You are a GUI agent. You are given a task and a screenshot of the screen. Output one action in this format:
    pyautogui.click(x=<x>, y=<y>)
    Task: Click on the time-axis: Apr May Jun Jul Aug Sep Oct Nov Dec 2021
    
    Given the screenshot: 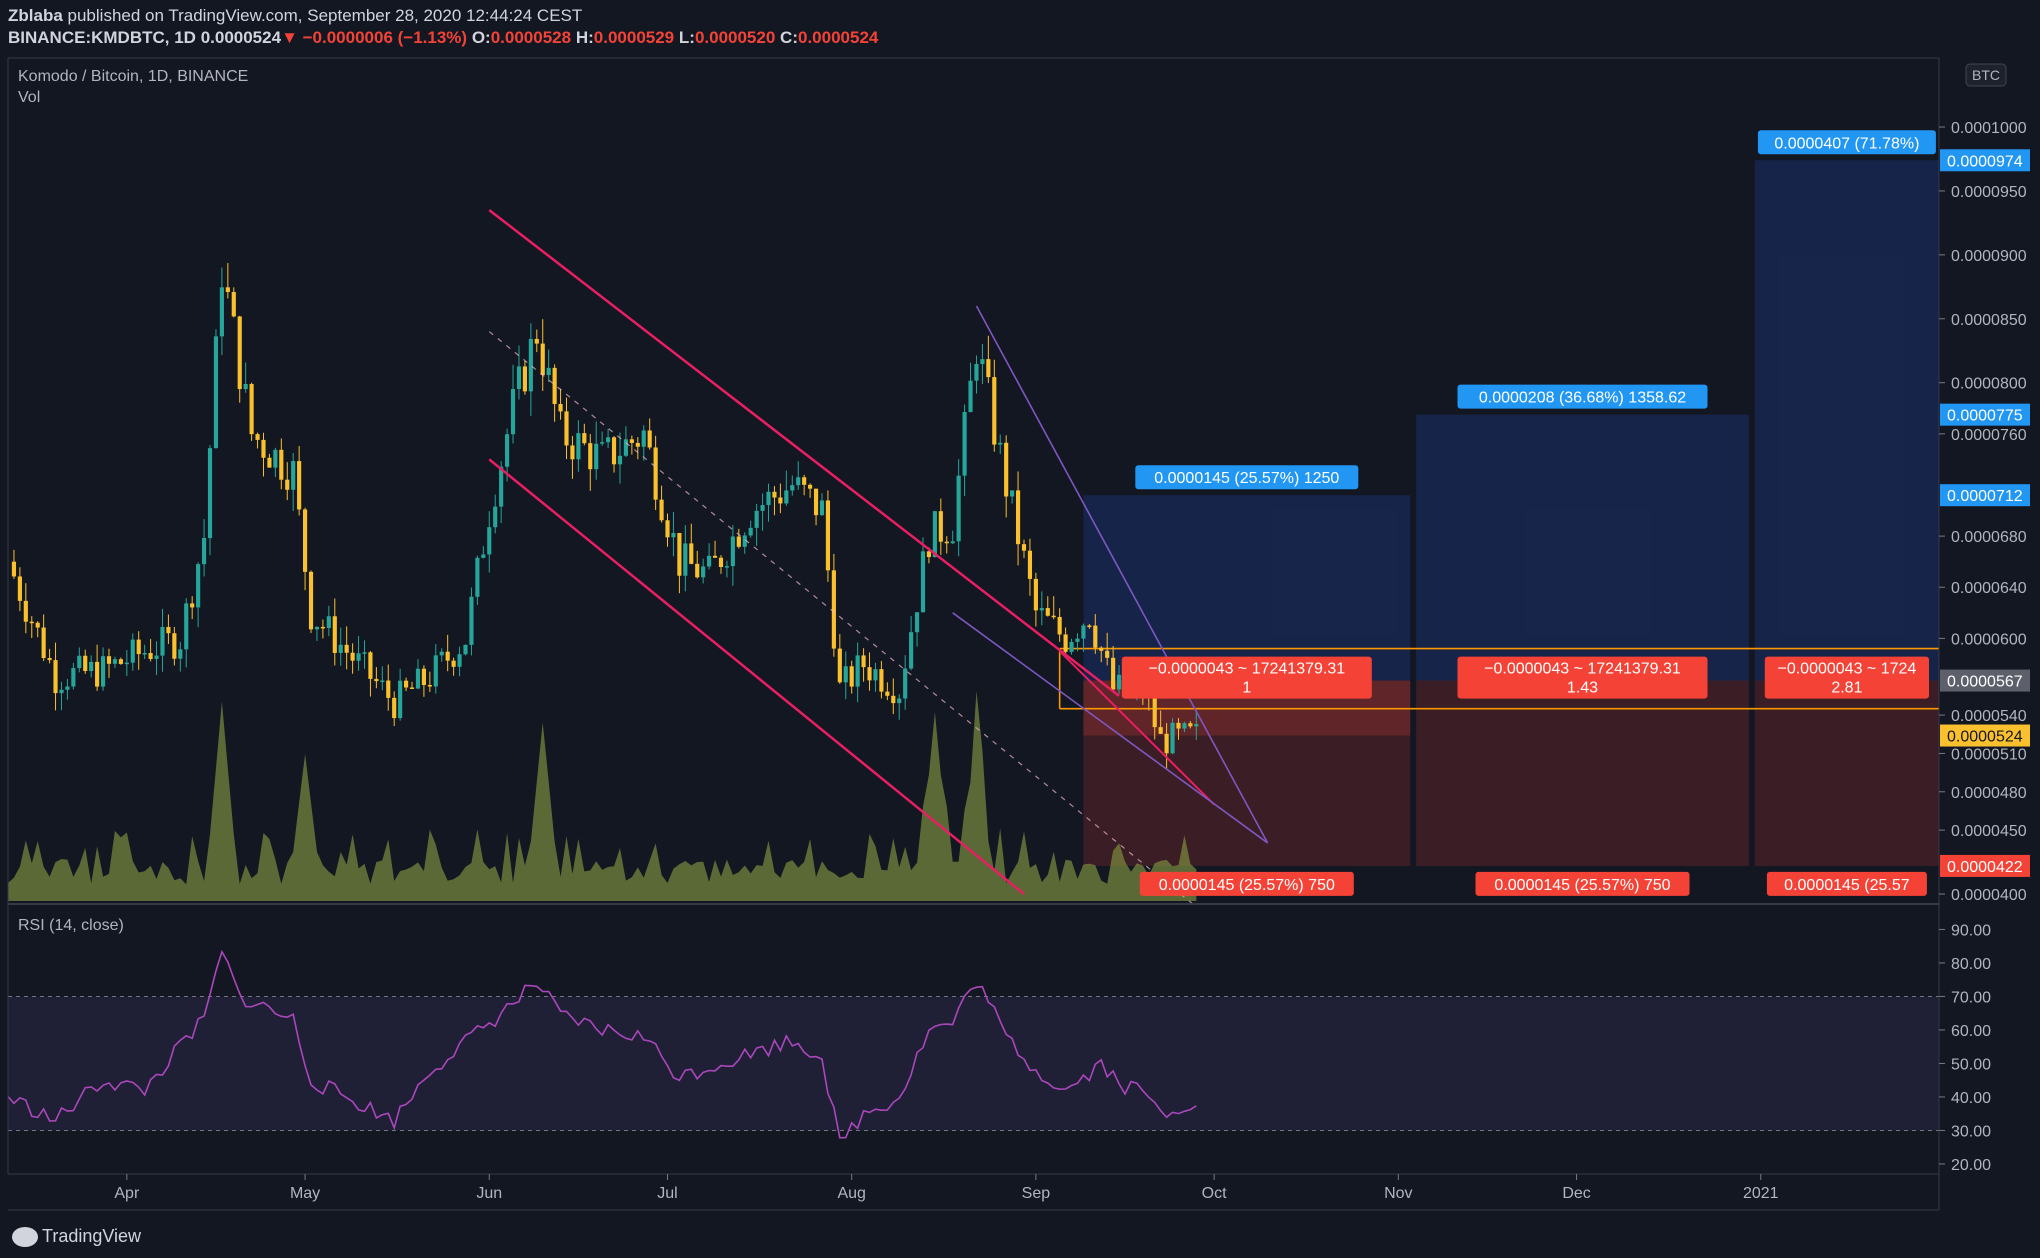 What is the action you would take?
    pyautogui.click(x=946, y=1188)
    